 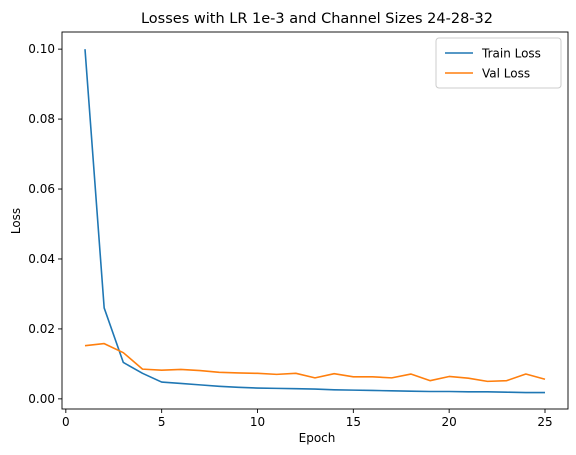 I want to click on y-tick-label: 0.02, so click(x=41, y=329).